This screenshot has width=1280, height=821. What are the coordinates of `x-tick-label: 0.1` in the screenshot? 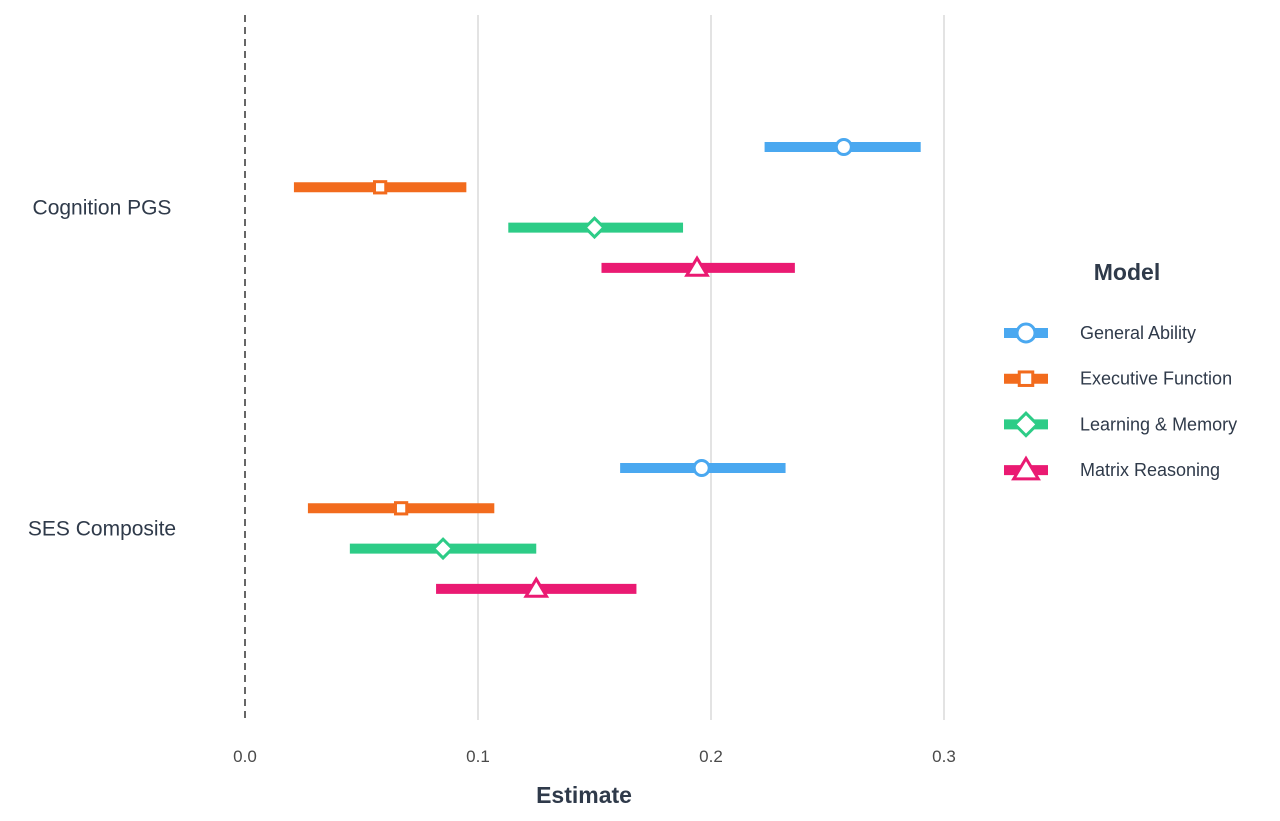 It's located at (478, 756).